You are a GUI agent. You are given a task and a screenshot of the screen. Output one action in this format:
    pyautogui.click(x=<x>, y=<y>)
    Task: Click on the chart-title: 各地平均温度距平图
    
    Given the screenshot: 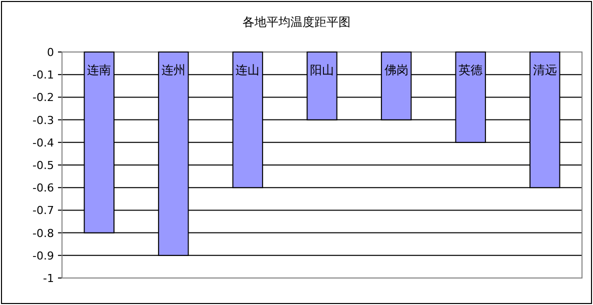 What is the action you would take?
    pyautogui.click(x=296, y=22)
    